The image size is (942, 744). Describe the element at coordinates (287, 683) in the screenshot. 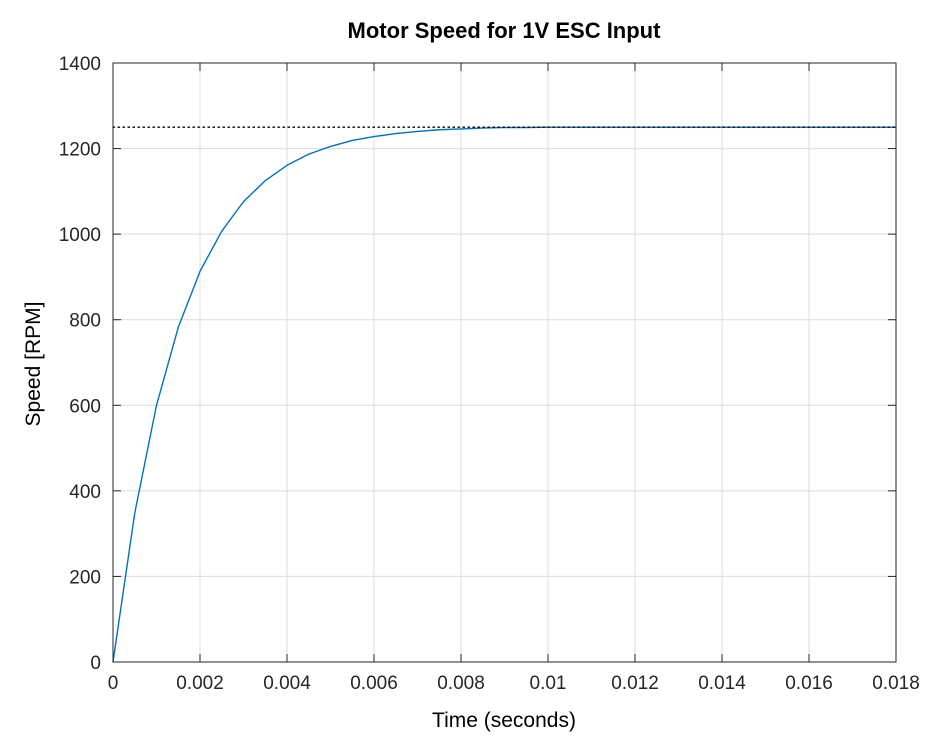

I see `x-tick-label: 0.004` at that location.